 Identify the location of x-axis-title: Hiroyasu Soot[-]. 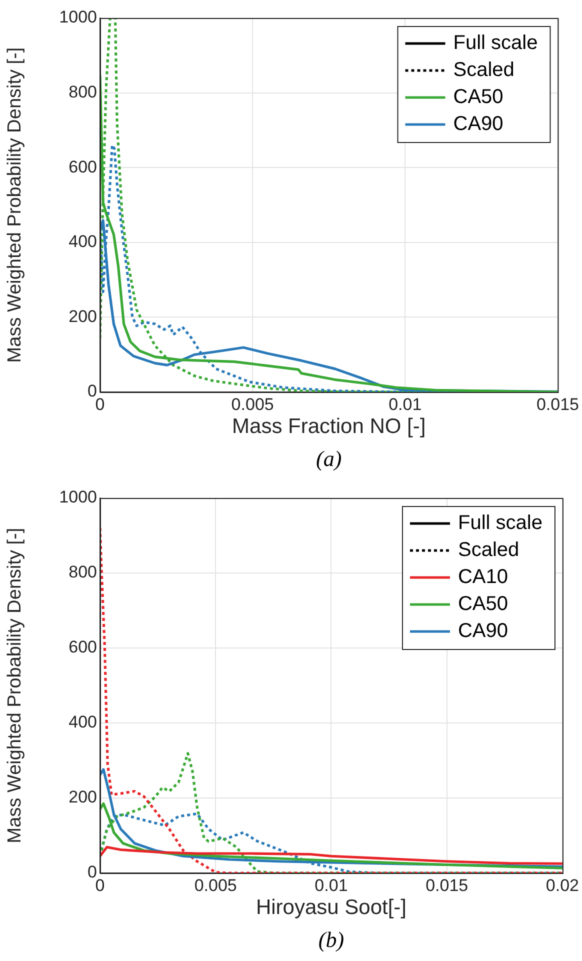
(331, 908).